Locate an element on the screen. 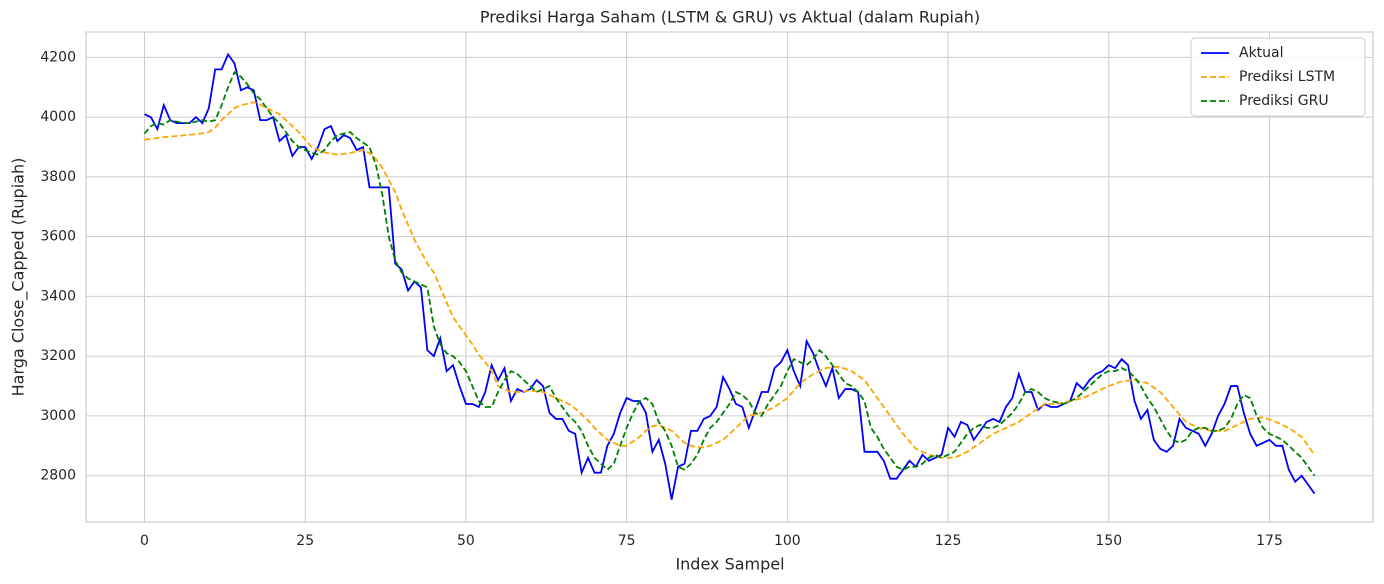 Image resolution: width=1384 pixels, height=584 pixels. x-tick-label: 25 is located at coordinates (305, 541).